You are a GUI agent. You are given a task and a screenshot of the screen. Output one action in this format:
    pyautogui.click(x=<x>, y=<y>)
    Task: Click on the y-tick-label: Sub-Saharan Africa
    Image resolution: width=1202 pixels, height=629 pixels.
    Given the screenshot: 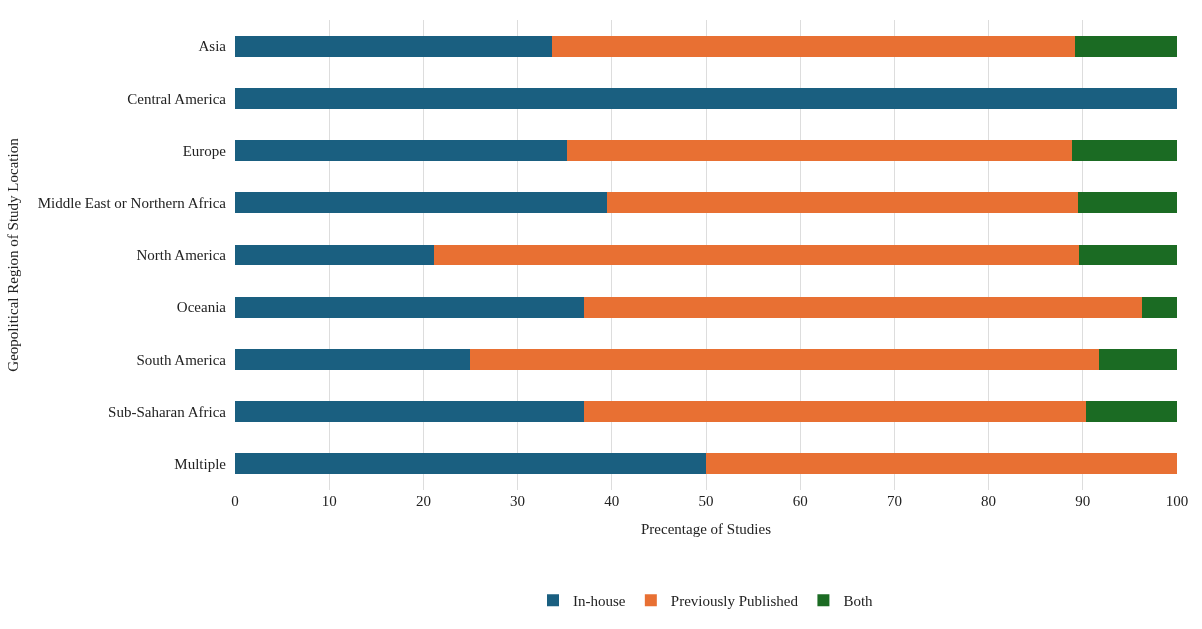 What is the action you would take?
    pyautogui.click(x=167, y=411)
    